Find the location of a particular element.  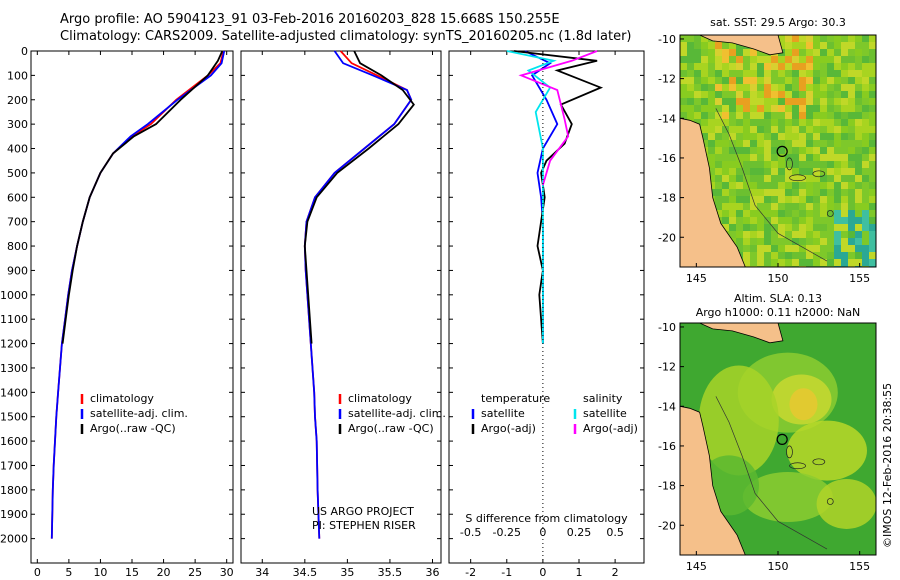

bathy-contour is located at coordinates (771, 473).